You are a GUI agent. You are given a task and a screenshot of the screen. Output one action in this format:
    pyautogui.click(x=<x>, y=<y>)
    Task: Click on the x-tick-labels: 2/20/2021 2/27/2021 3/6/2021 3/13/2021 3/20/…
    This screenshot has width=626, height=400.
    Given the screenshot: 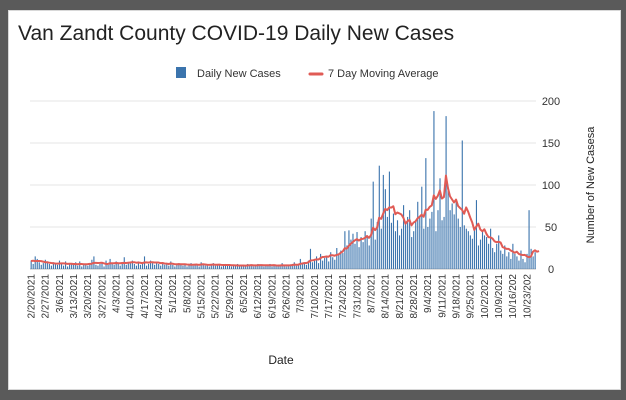 What is the action you would take?
    pyautogui.click(x=280, y=296)
    